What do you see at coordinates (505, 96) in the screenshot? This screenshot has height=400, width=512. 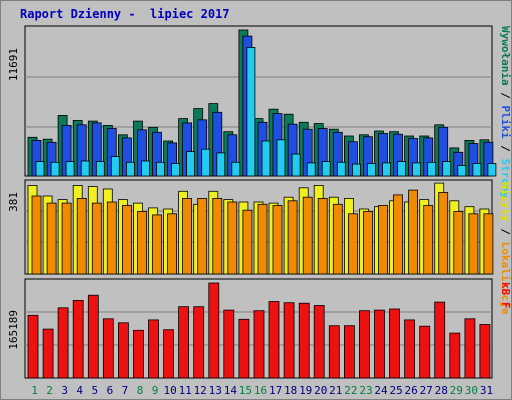 I see `legend-part: /` at bounding box center [505, 96].